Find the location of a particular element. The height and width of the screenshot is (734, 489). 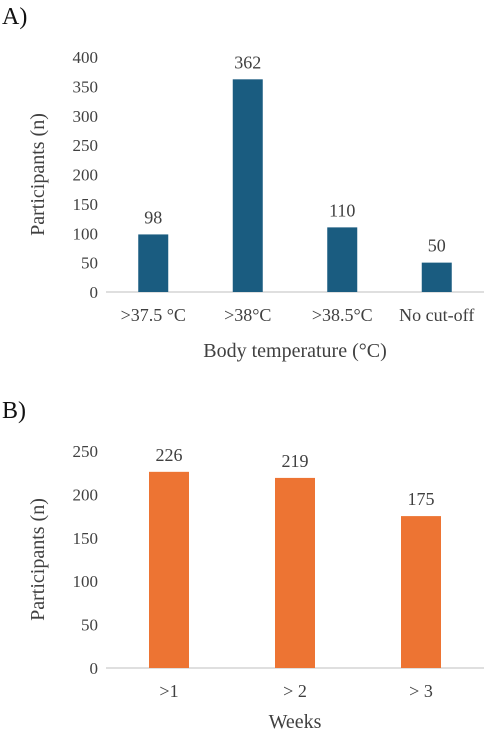

data-label: 50 is located at coordinates (437, 246).